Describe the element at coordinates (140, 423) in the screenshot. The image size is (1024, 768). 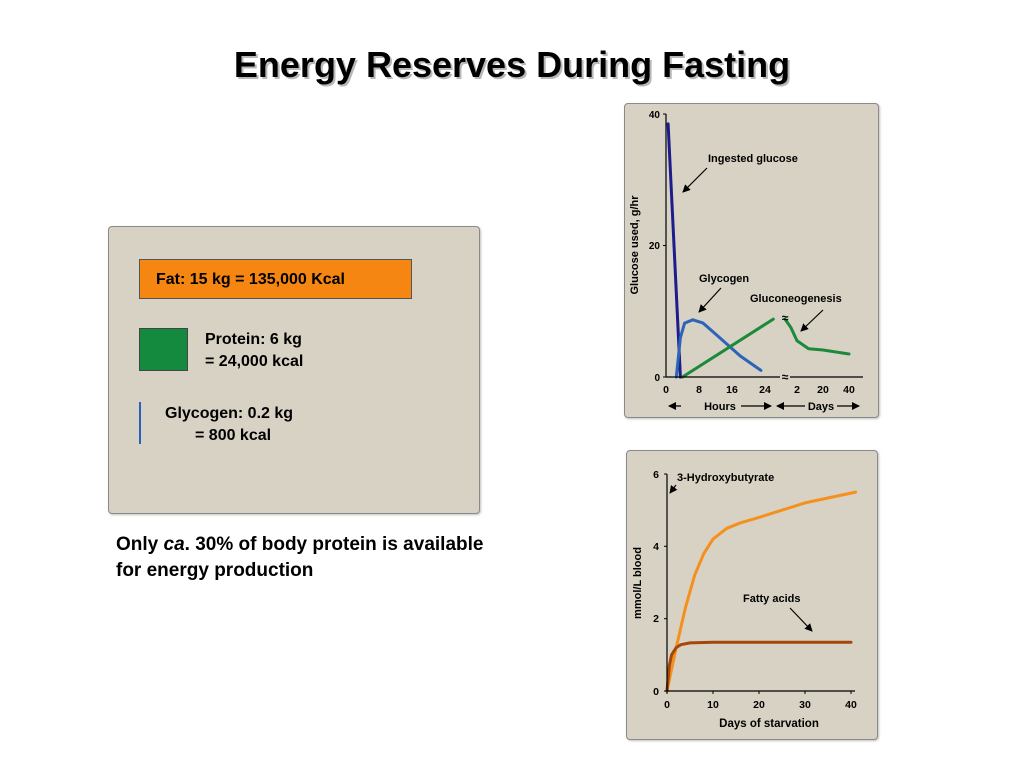
I see `glycogen-swatch` at that location.